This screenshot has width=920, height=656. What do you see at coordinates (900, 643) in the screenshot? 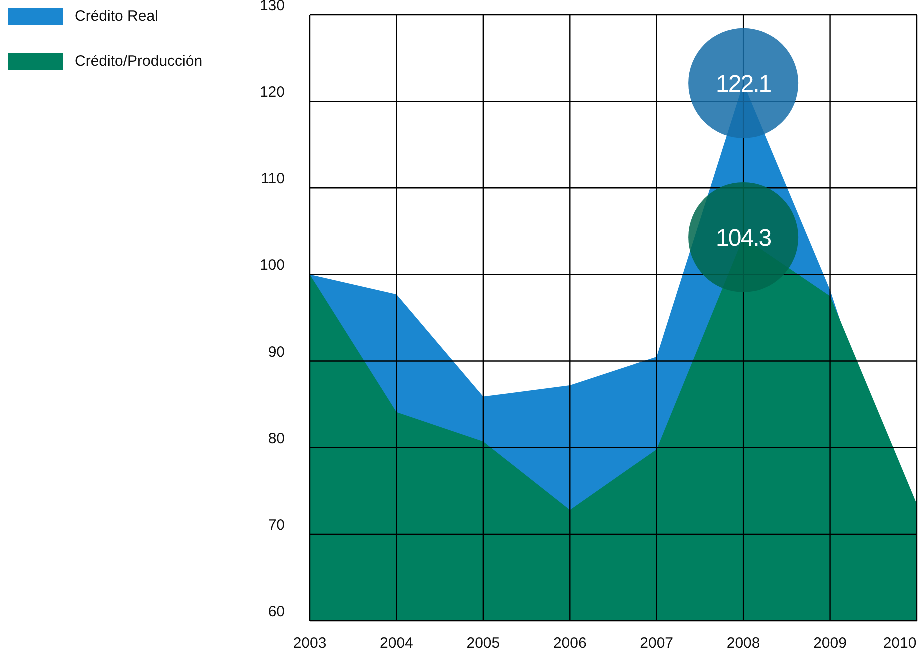
I see `x-tick-label: 2010` at bounding box center [900, 643].